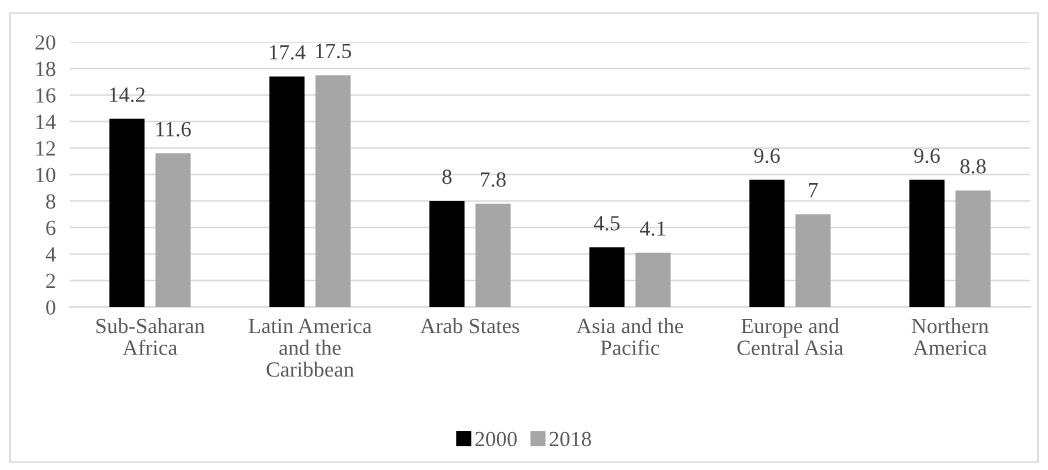 The image size is (1048, 470). Describe the element at coordinates (790, 337) in the screenshot. I see `x-tick-label: Europe and Central Asia` at that location.